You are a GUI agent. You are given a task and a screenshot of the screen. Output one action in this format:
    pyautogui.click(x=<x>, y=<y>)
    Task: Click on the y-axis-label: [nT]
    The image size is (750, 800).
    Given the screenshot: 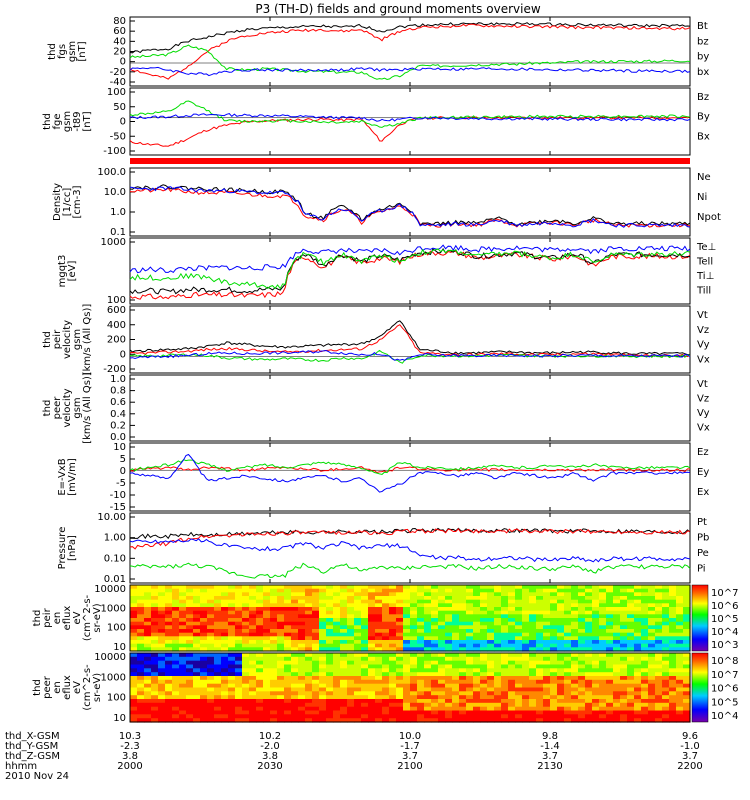 What is the action you would take?
    pyautogui.click(x=82, y=51)
    